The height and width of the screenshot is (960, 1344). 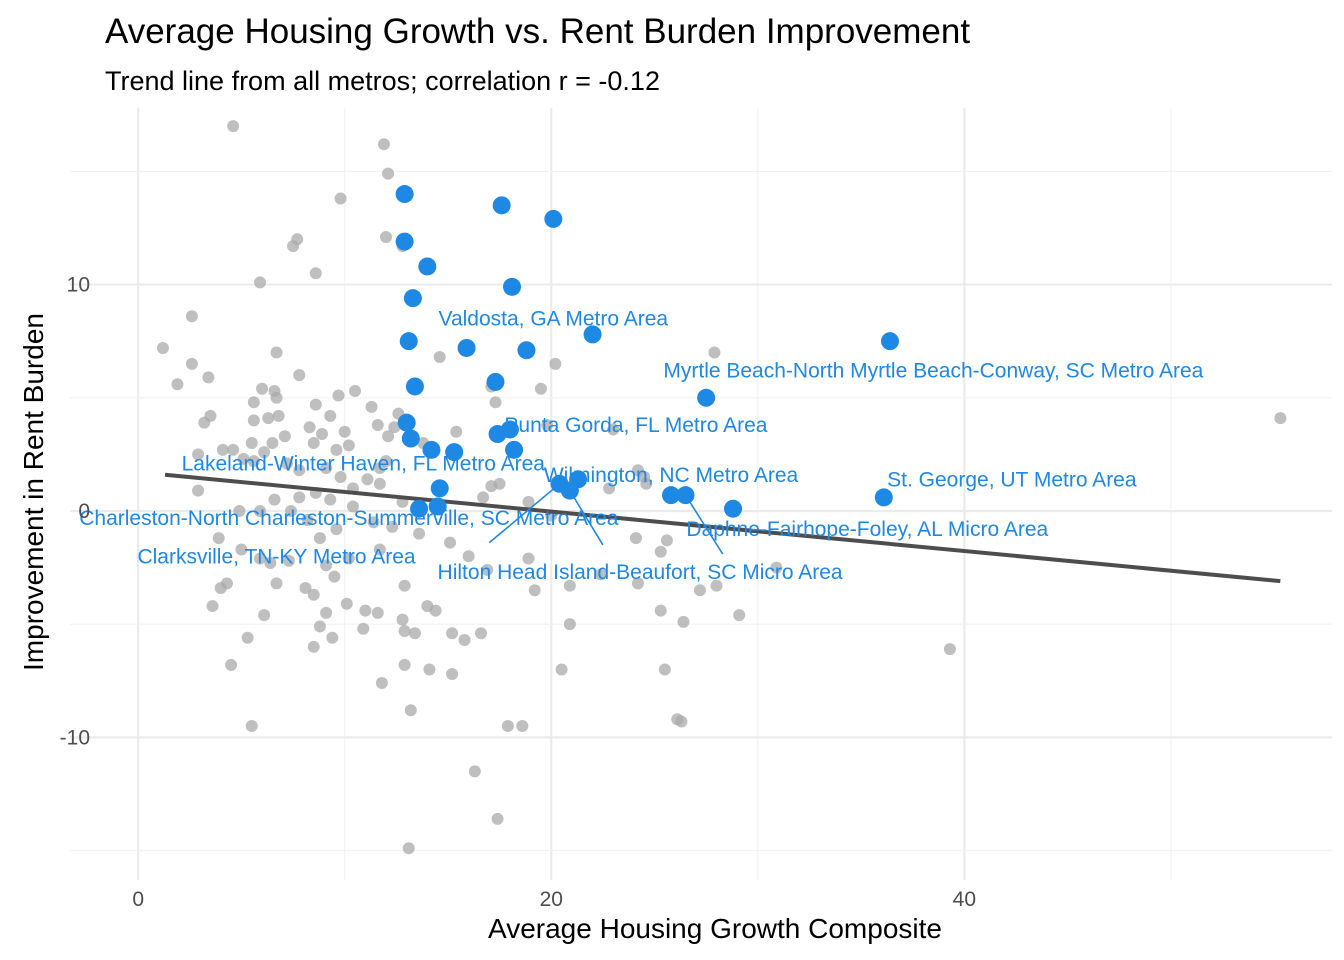 I want to click on x-tick-label: 40, so click(x=964, y=899).